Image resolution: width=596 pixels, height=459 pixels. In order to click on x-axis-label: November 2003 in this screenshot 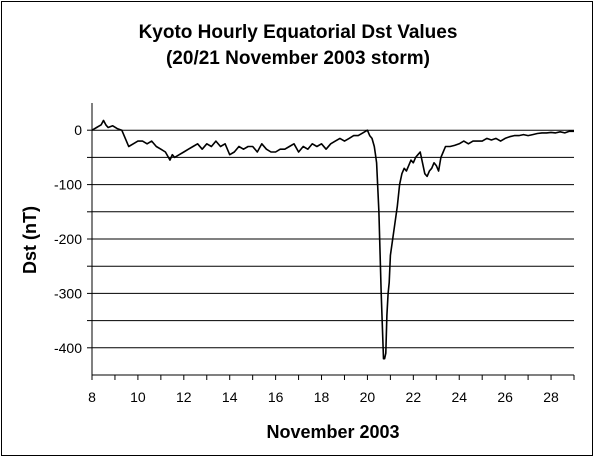, I will do `click(332, 432)`.